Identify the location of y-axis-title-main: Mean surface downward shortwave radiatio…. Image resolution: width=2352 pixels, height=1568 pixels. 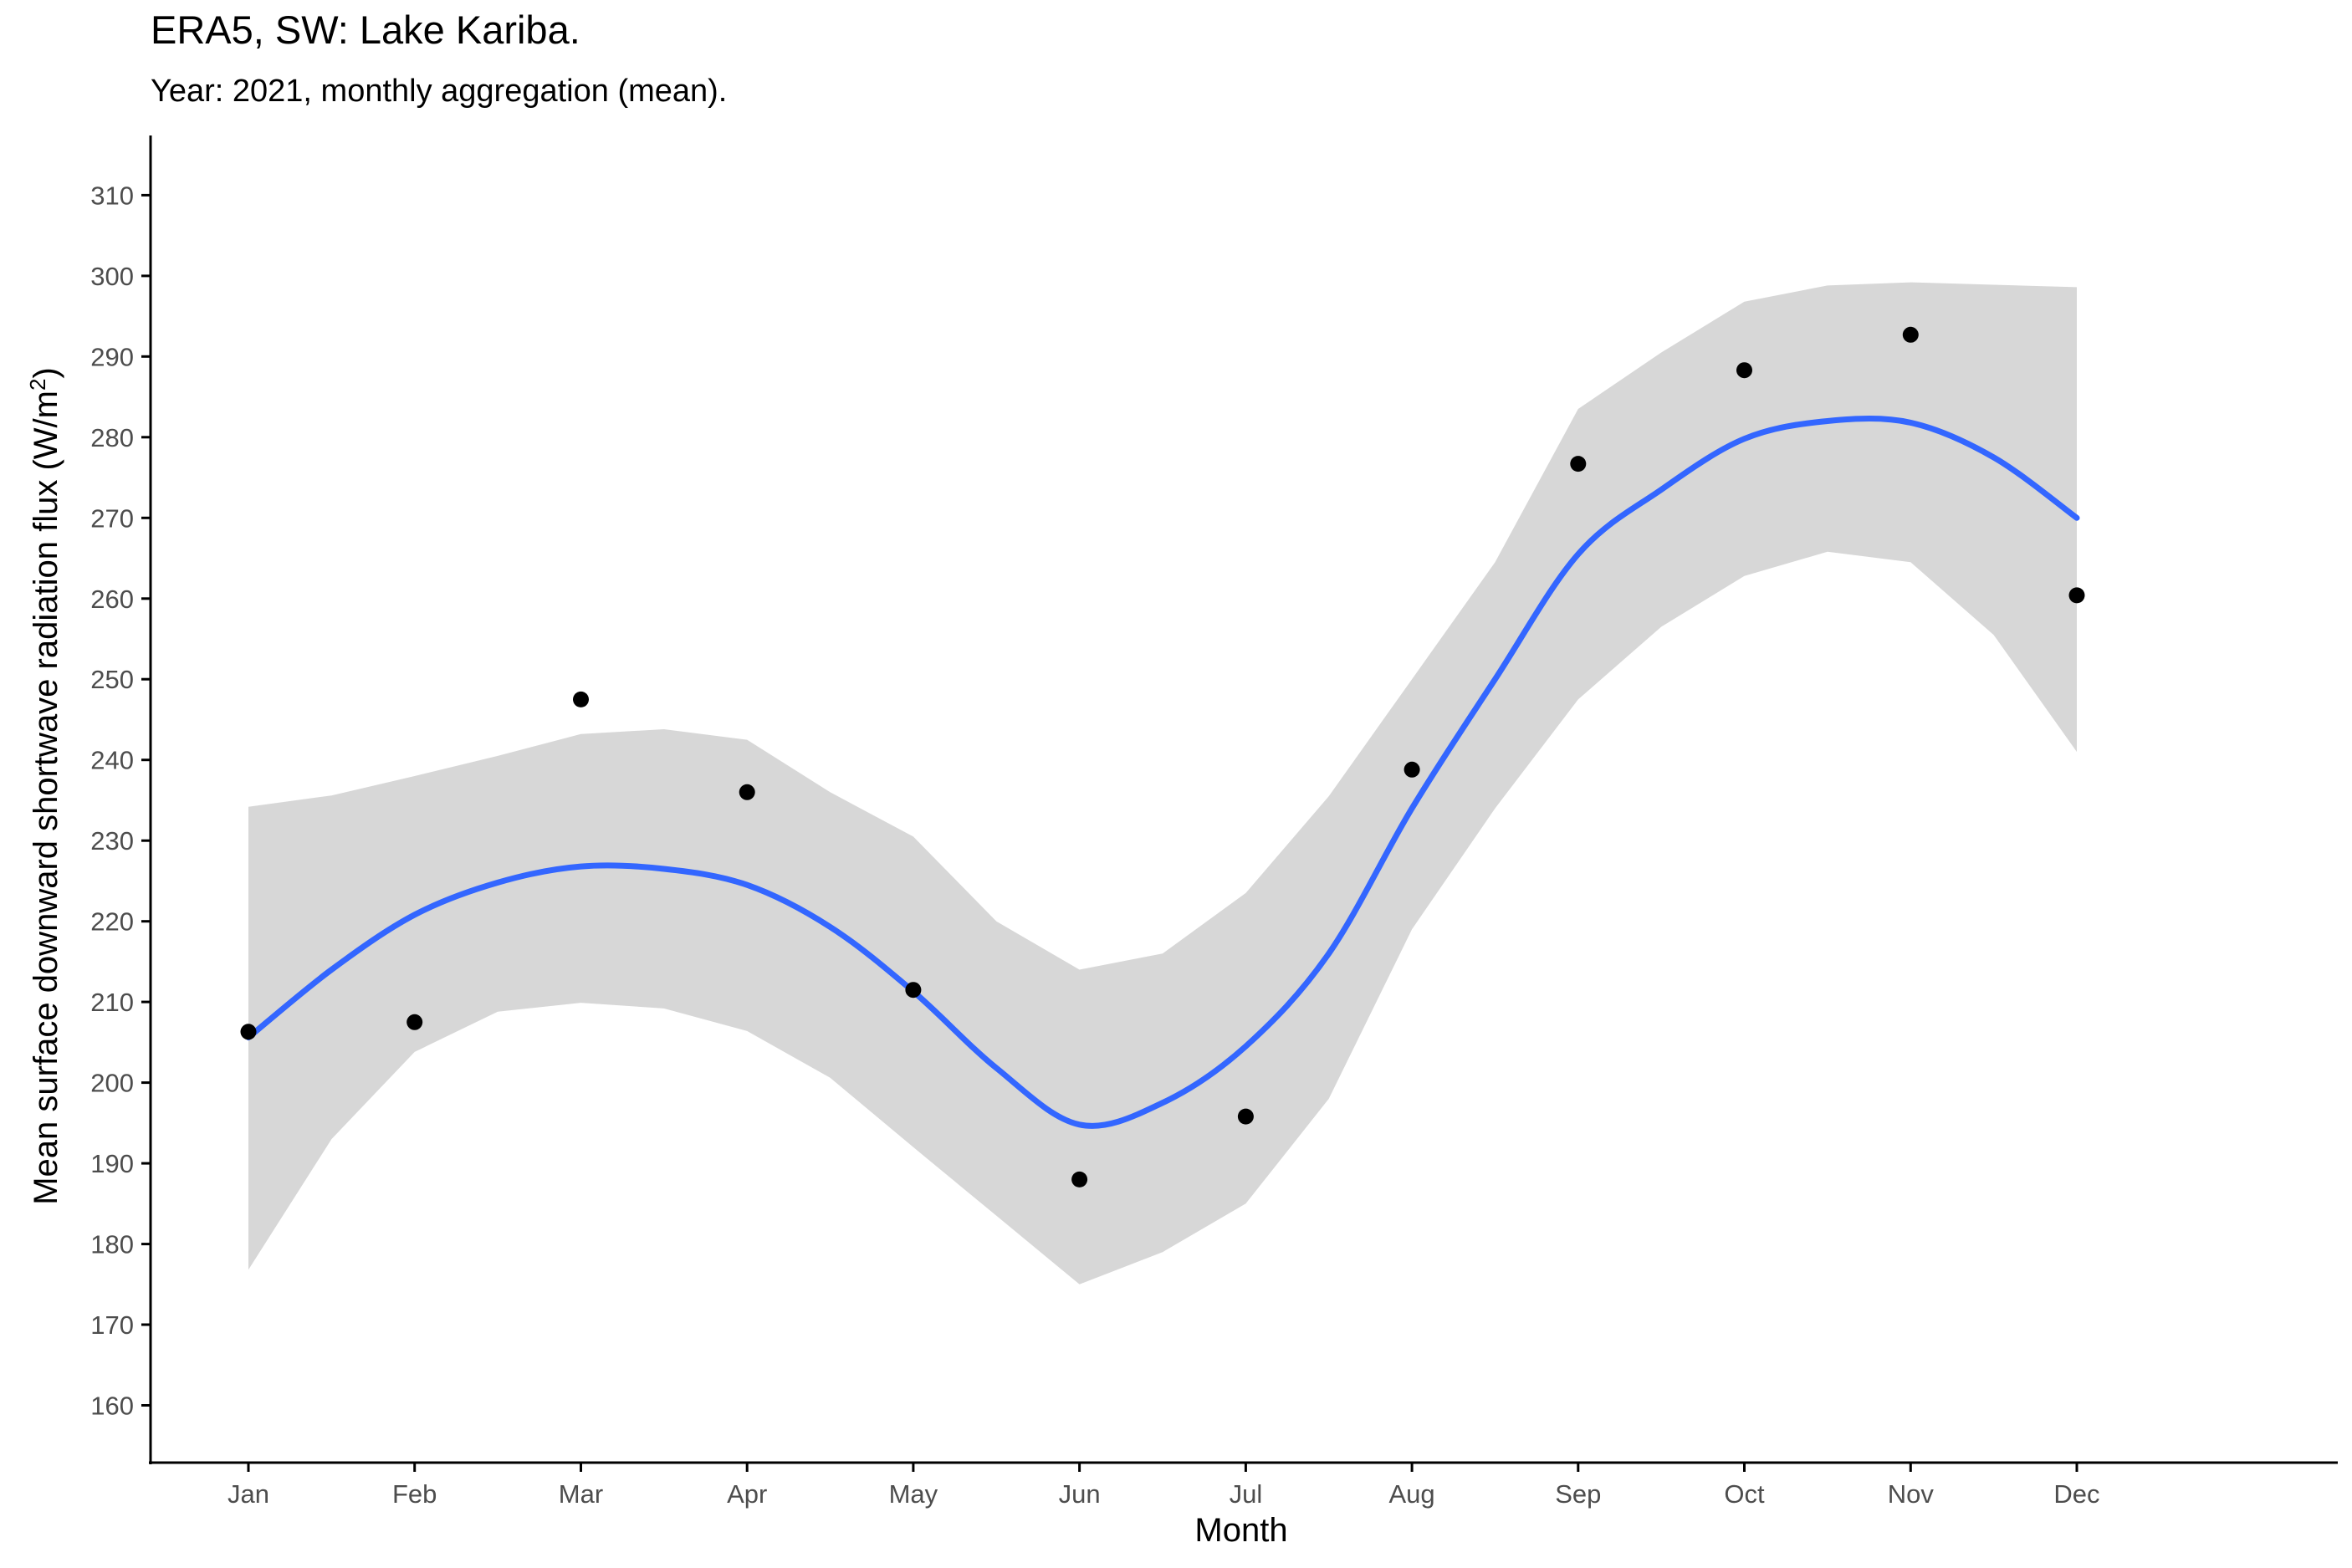
(46, 798).